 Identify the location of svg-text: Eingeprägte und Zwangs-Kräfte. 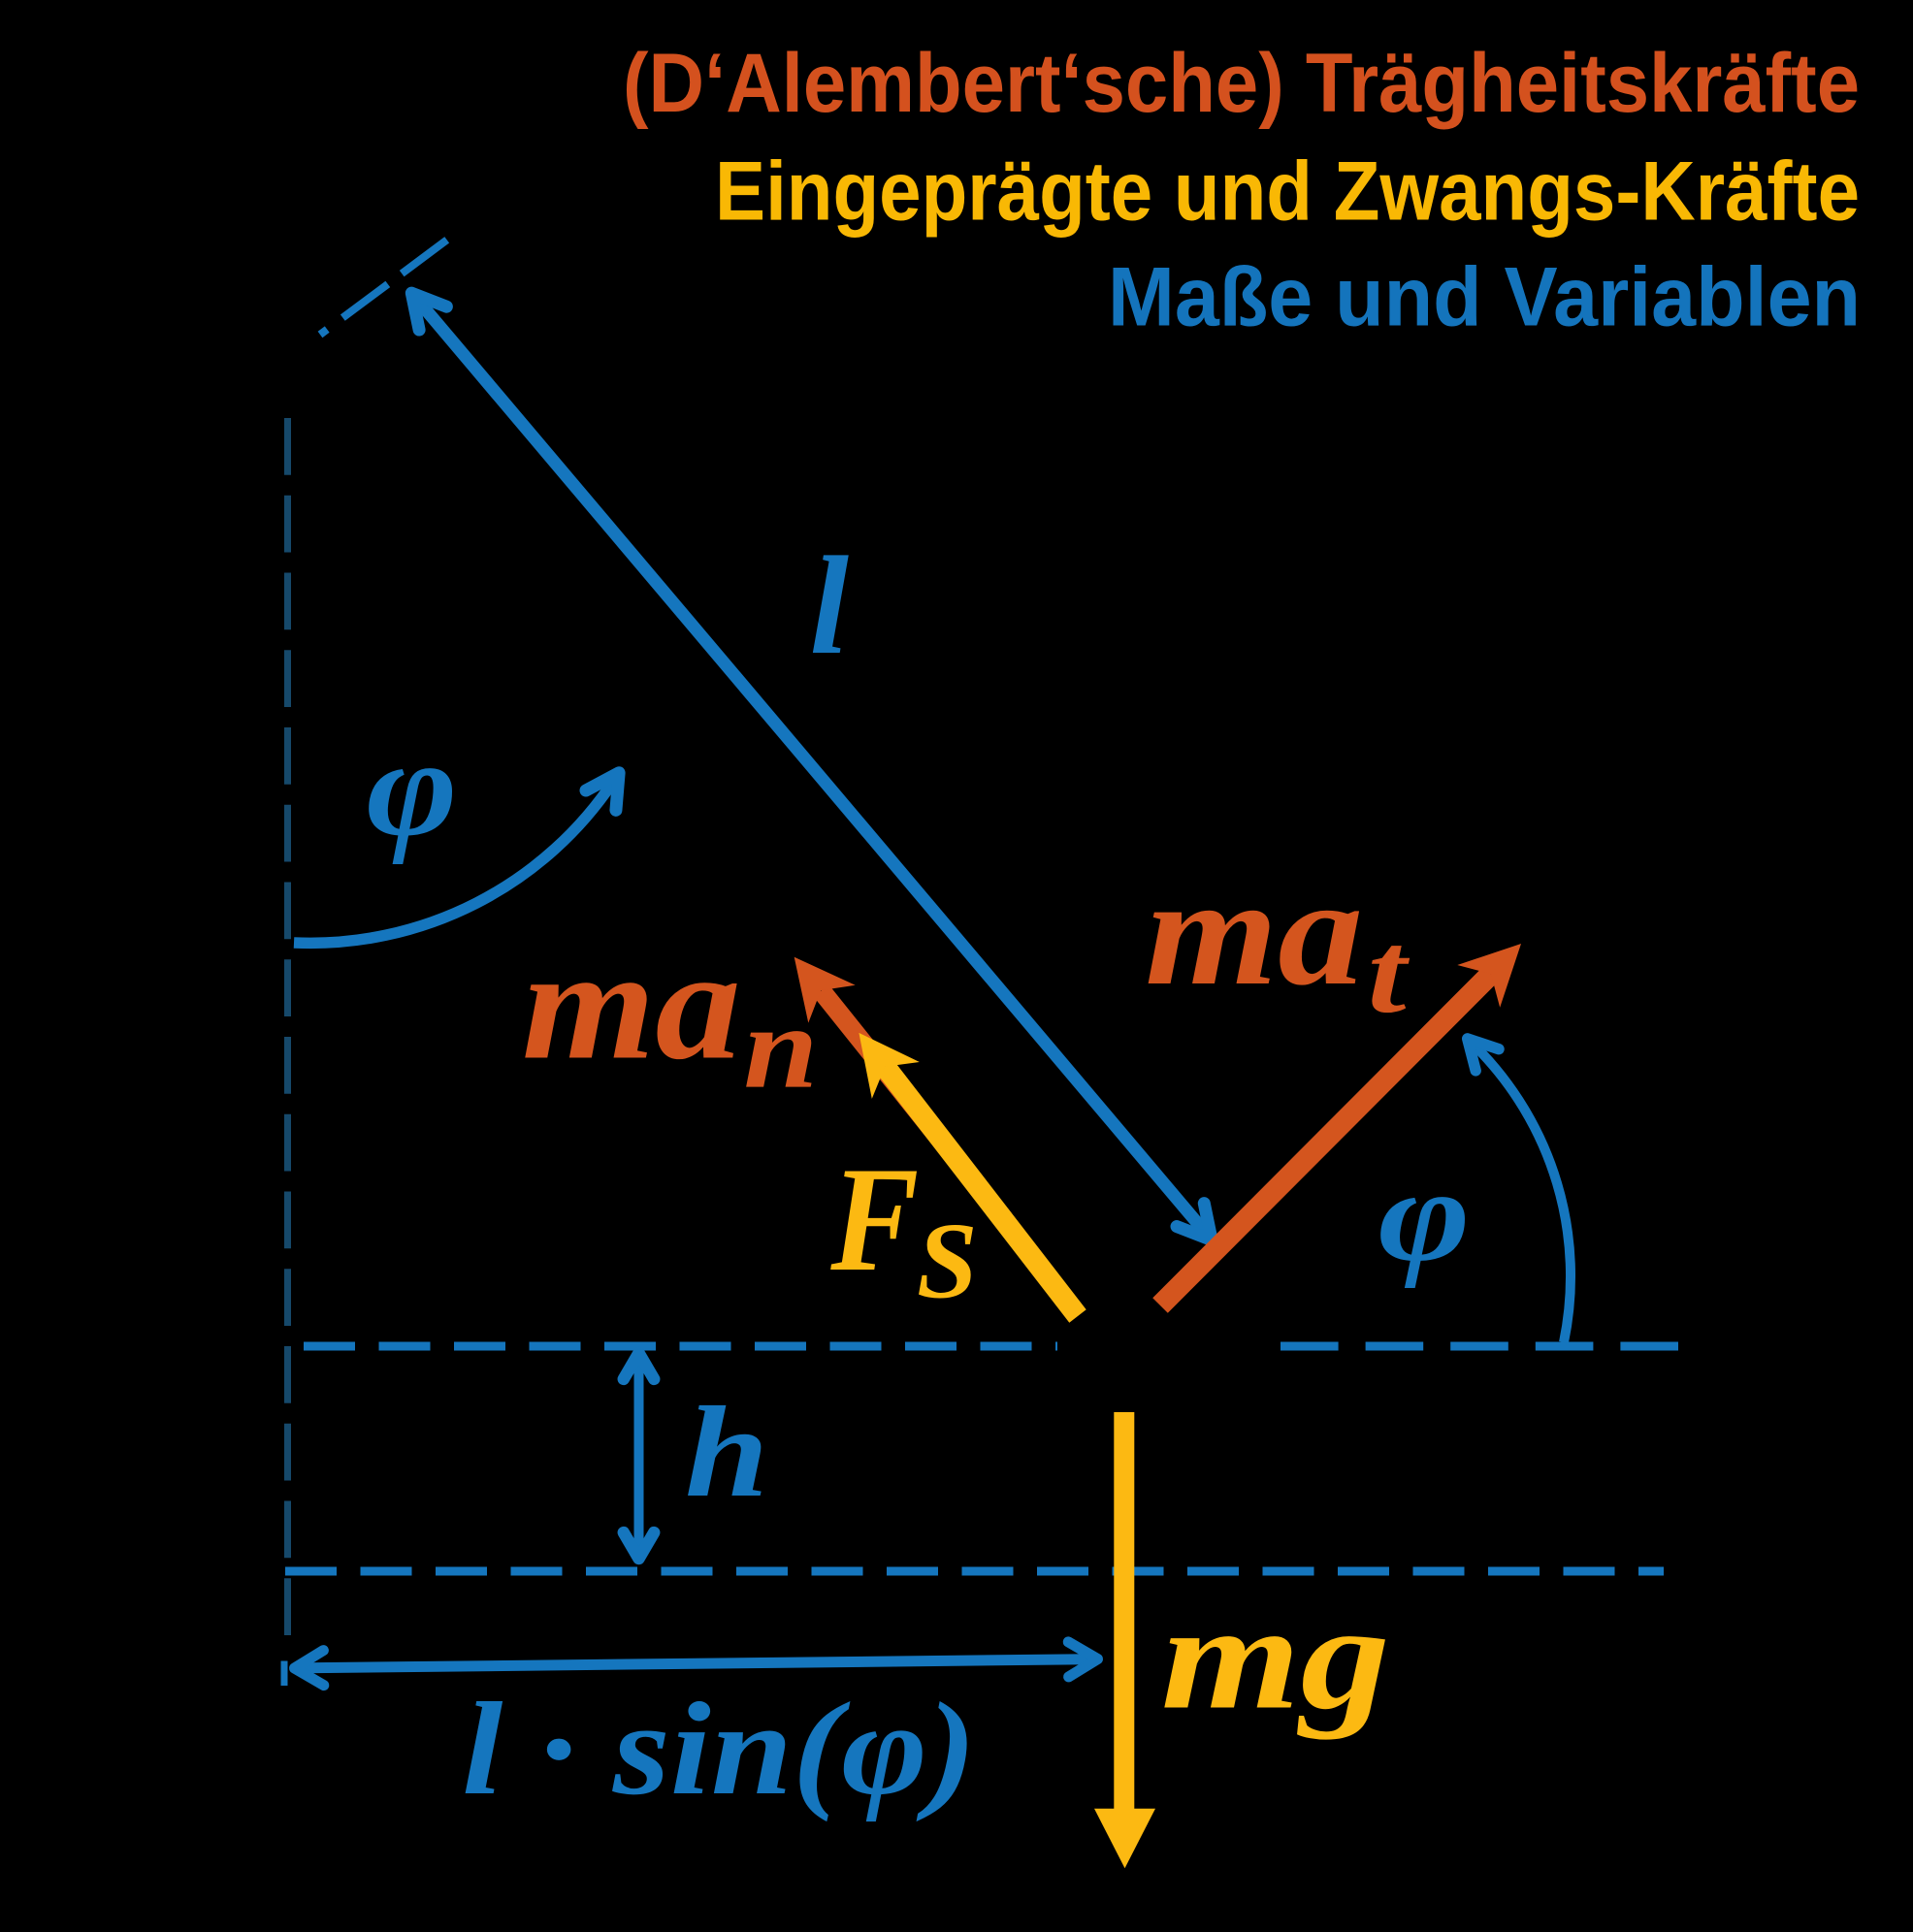
(1287, 192).